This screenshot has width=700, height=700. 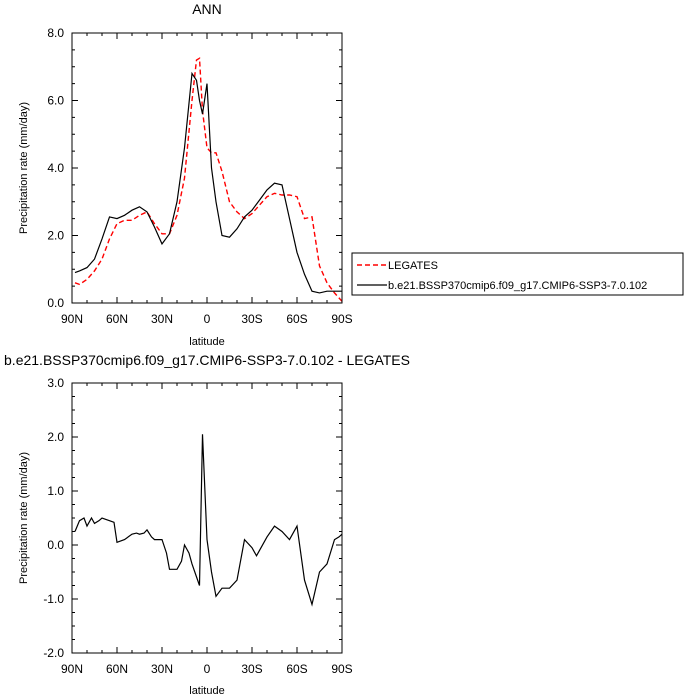 I want to click on series-line-model, so click(x=208, y=182).